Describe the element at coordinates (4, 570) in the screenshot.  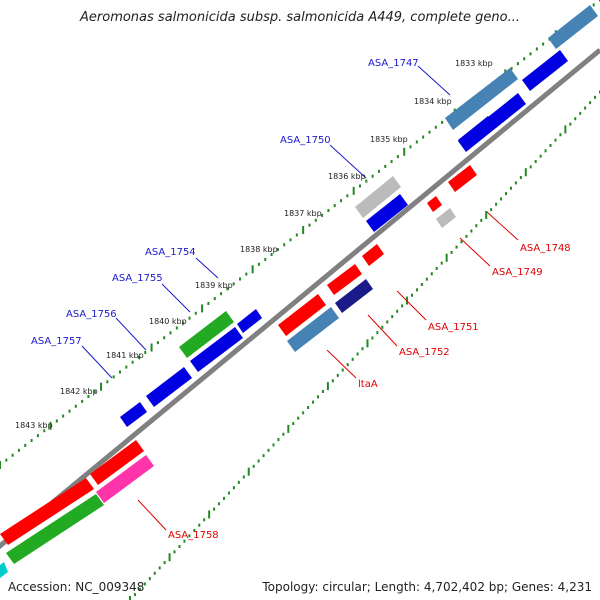
I see `gene-cyan-bottom` at that location.